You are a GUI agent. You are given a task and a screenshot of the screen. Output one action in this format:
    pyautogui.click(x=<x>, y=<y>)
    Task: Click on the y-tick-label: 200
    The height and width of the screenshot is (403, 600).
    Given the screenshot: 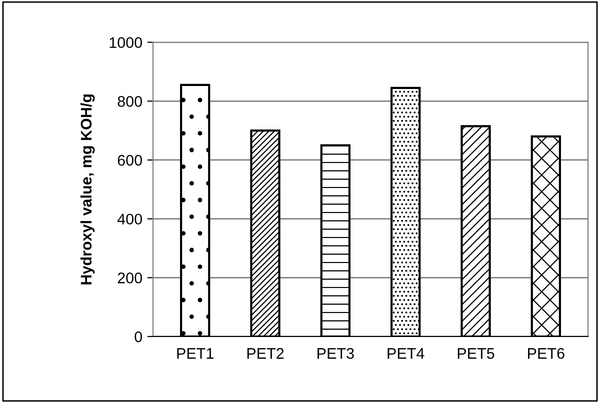 What is the action you would take?
    pyautogui.click(x=130, y=278)
    